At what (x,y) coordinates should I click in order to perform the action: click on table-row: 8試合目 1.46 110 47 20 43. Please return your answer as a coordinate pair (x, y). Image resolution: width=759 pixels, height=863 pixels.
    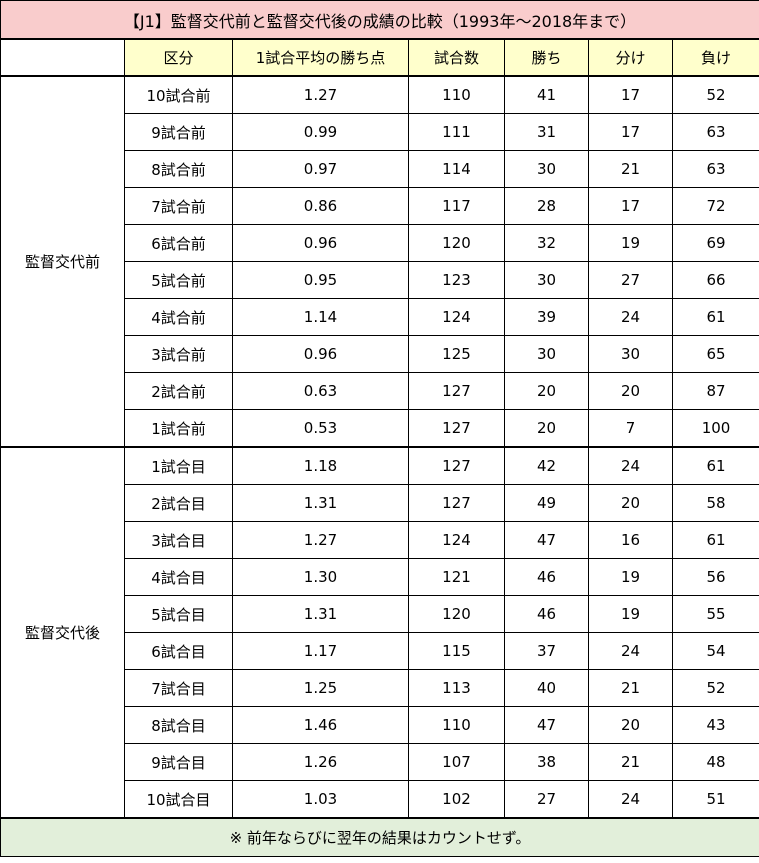
    Looking at the image, I should click on (380, 725).